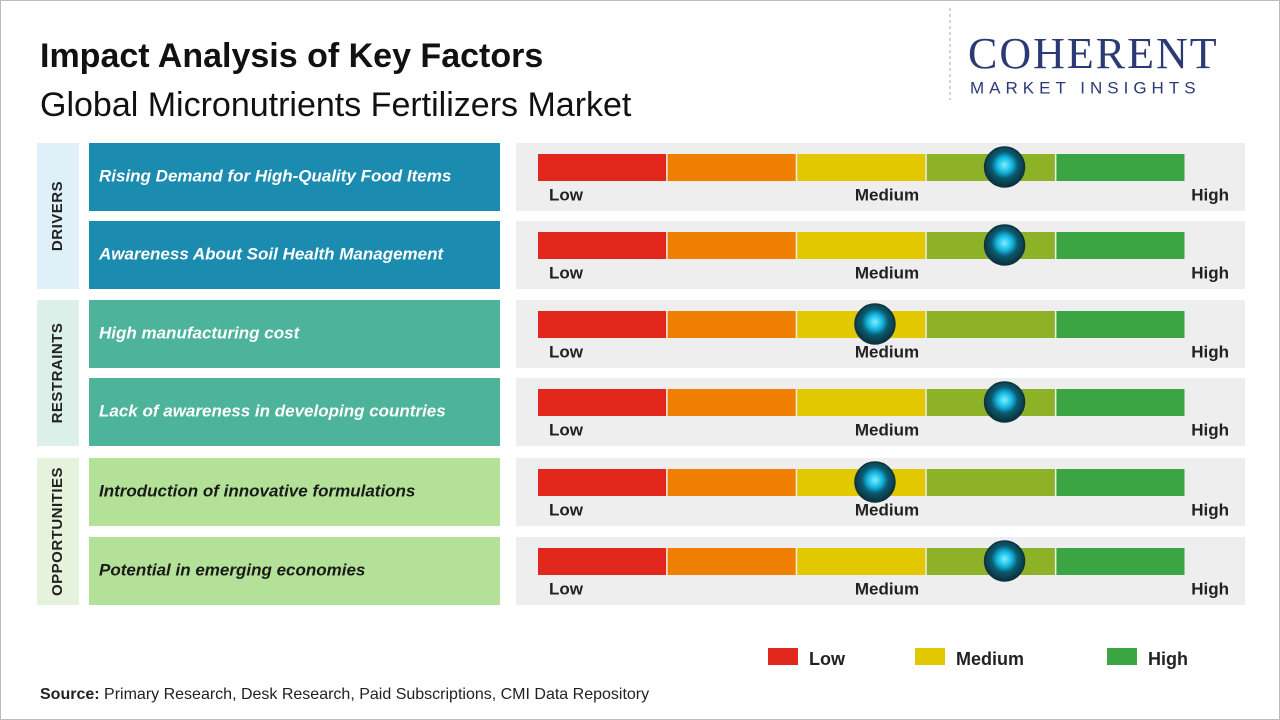 Image resolution: width=1280 pixels, height=720 pixels. I want to click on group-label: OPPORTUNITIES, so click(57, 531).